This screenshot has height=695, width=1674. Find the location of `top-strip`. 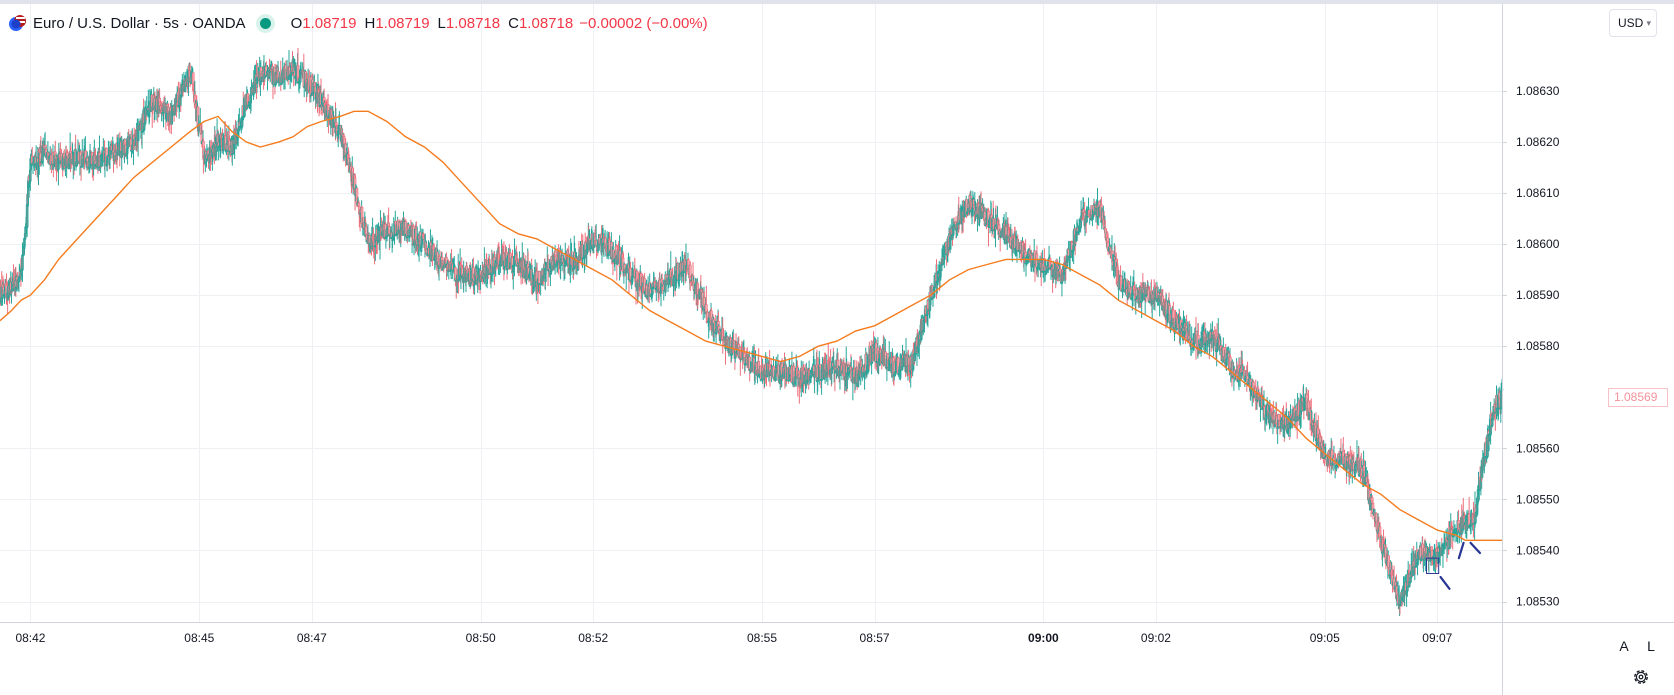

top-strip is located at coordinates (837, 2).